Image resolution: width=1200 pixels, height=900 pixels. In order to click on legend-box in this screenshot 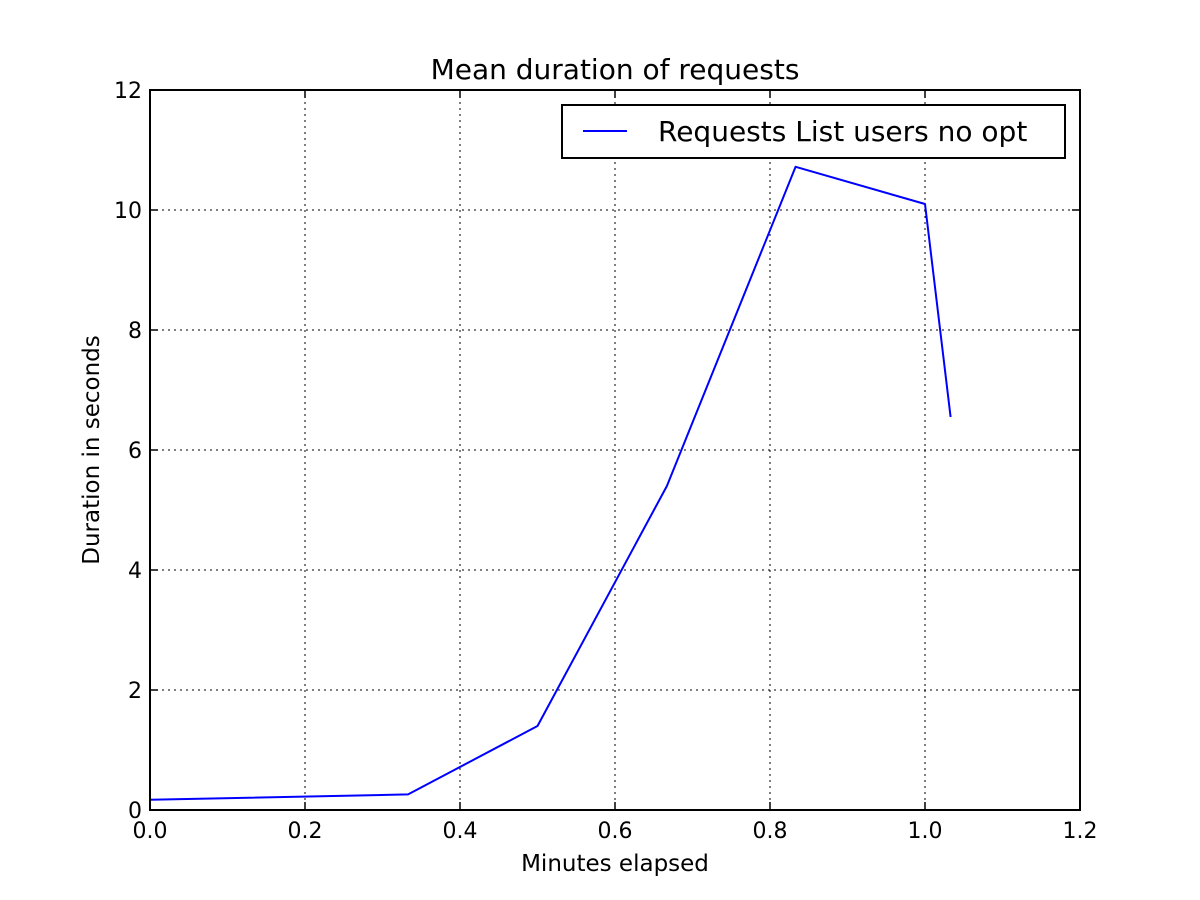, I will do `click(813, 131)`.